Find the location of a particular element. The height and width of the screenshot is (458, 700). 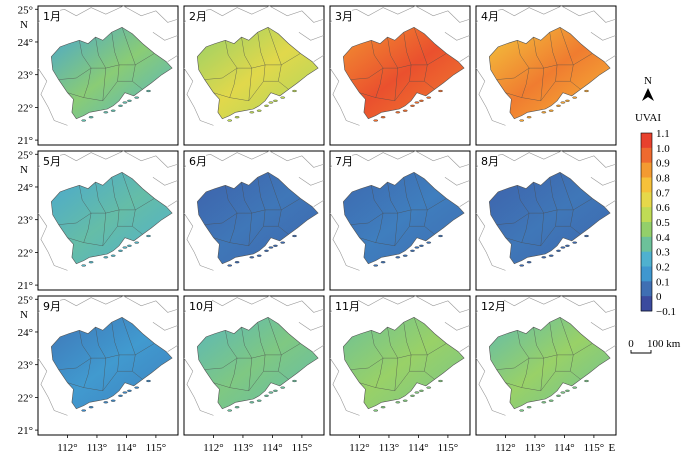

colorbar-tick-label: 0.2 is located at coordinates (663, 268).